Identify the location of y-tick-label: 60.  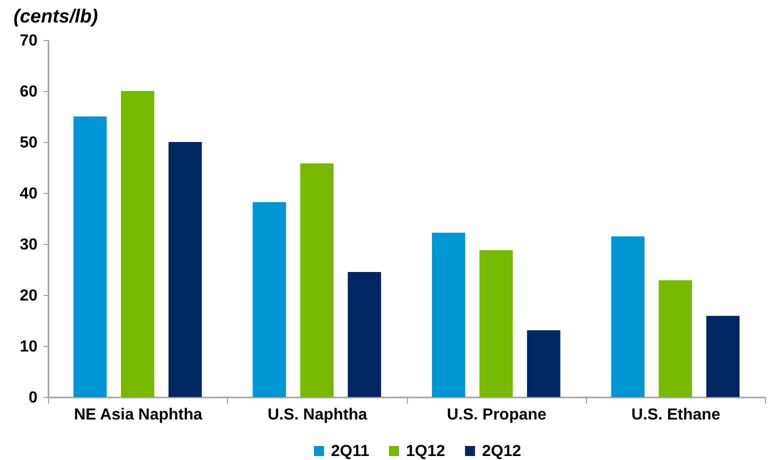
(29, 92).